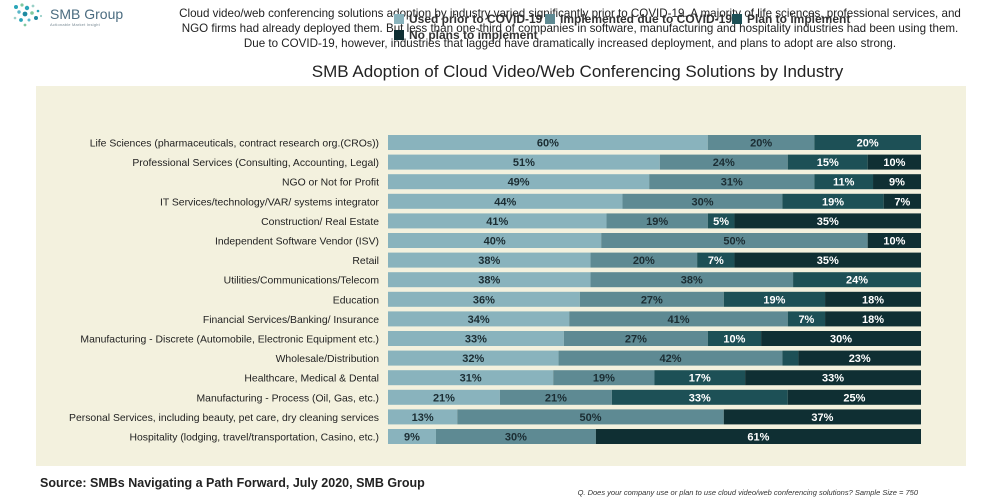  What do you see at coordinates (28, 15) in the screenshot?
I see `logo-dots-icon` at bounding box center [28, 15].